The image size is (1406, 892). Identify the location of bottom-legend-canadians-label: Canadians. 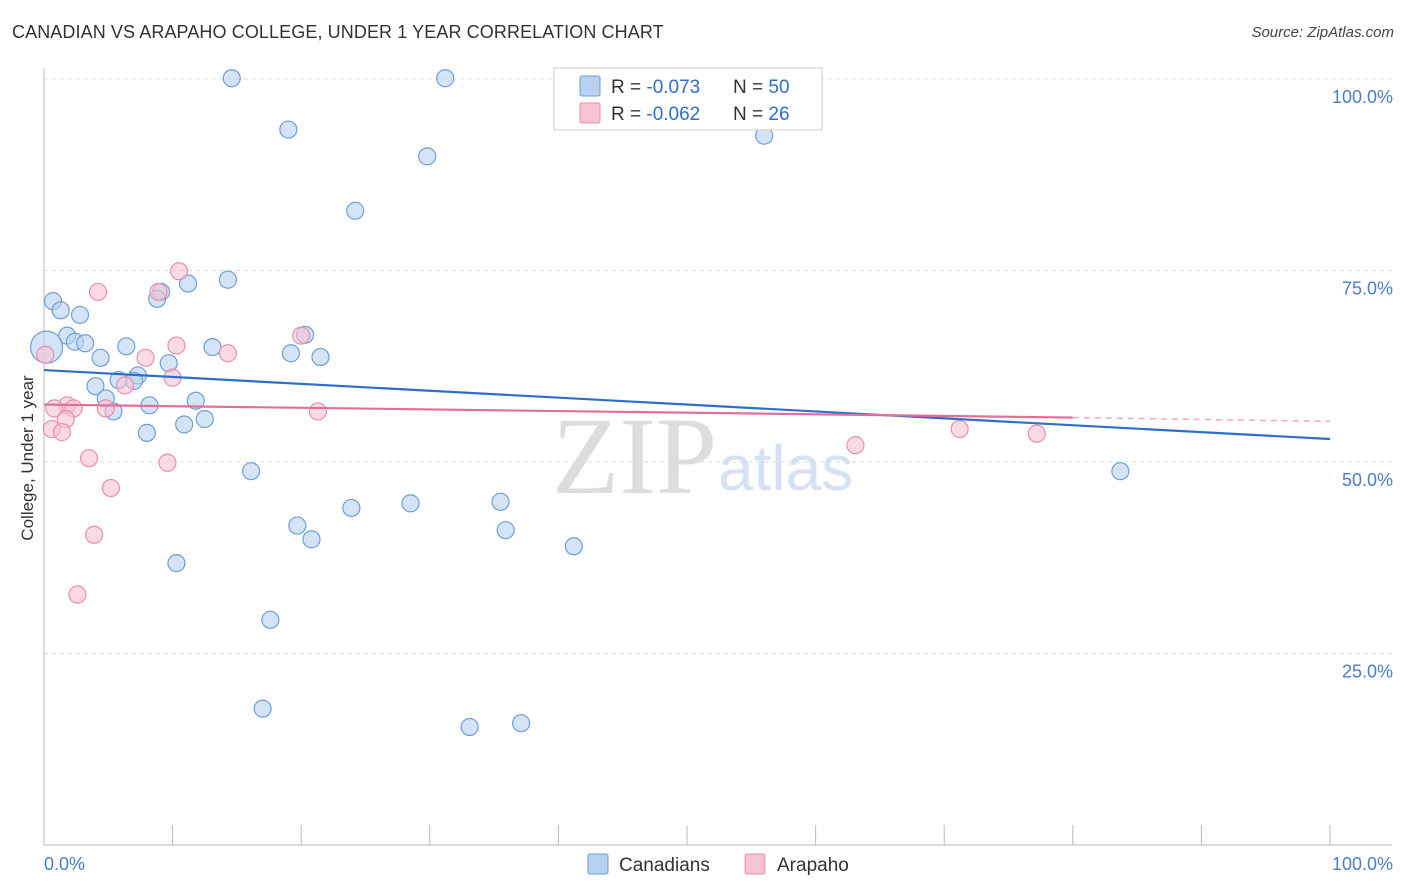
(664, 865).